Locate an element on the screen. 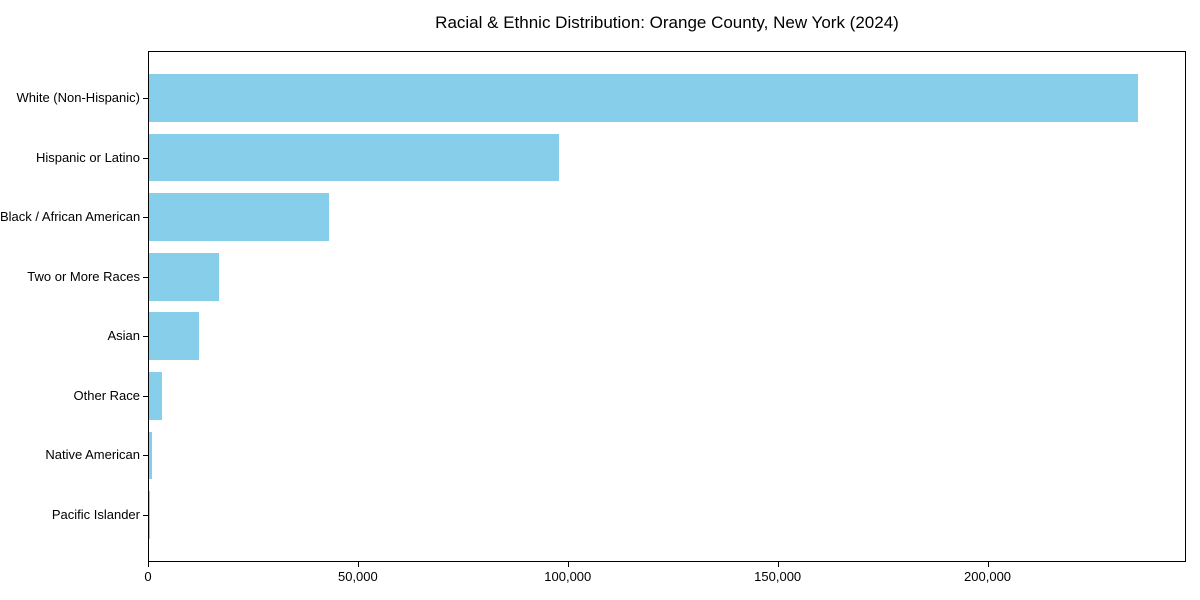  x-tick-label: 100,000 is located at coordinates (568, 576).